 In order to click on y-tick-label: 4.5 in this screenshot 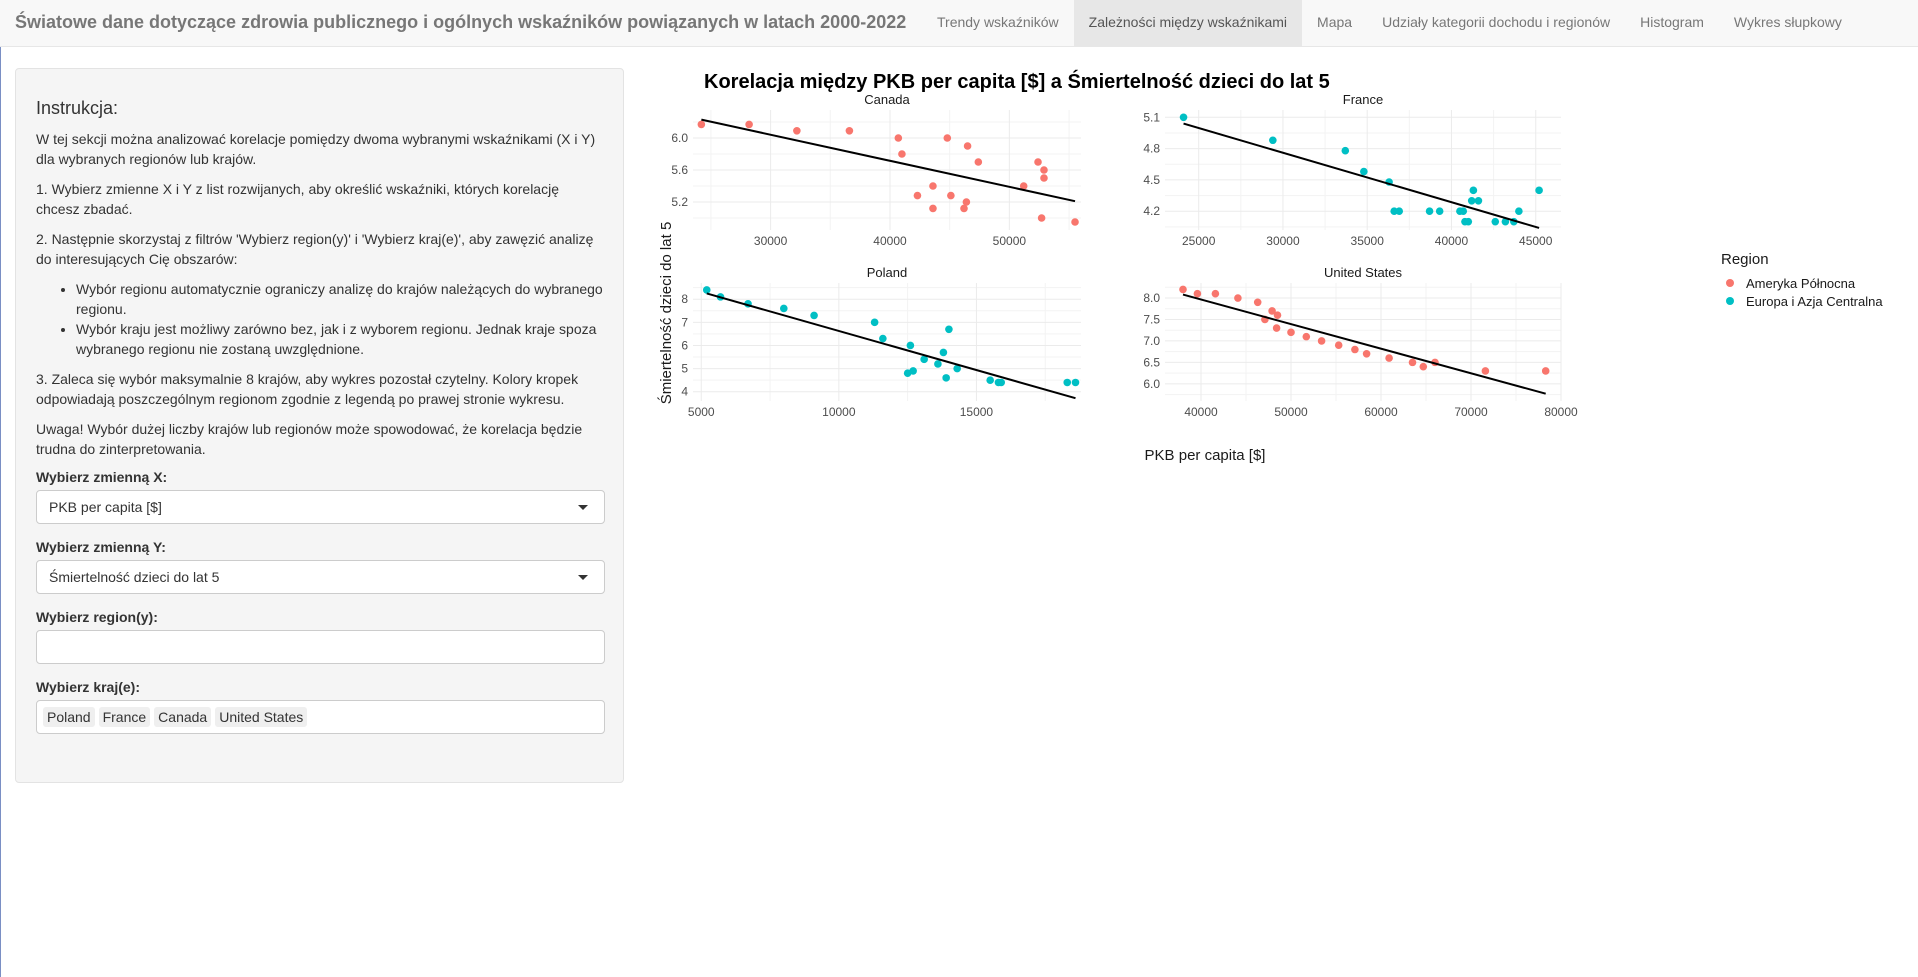, I will do `click(1151, 180)`.